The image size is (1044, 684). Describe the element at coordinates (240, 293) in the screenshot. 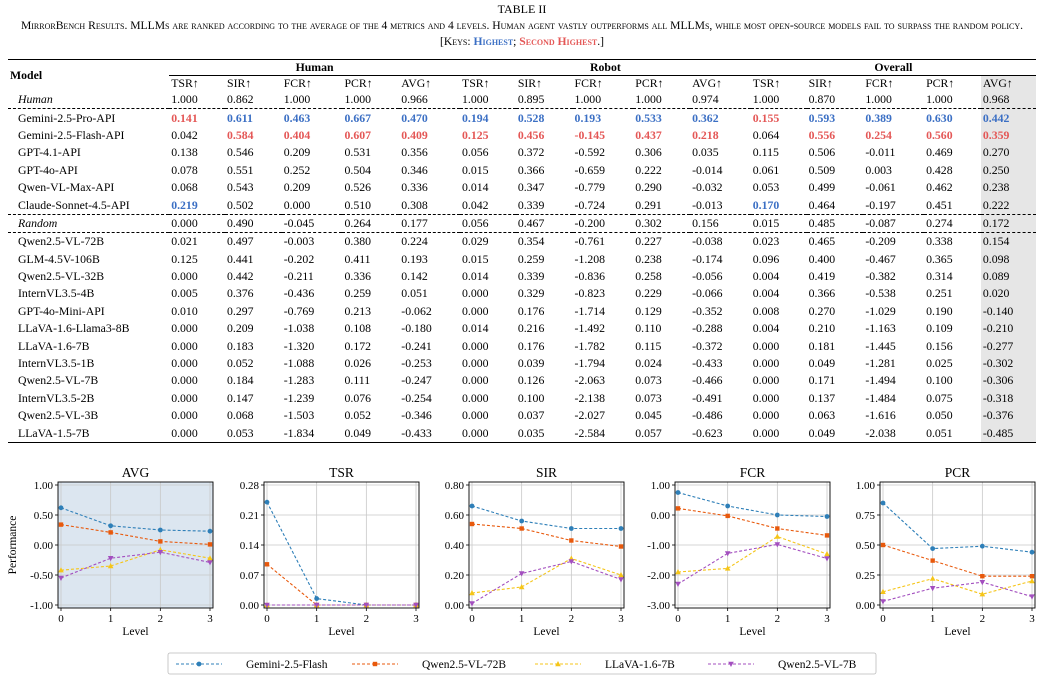

I see `cell-value: 0.376` at that location.